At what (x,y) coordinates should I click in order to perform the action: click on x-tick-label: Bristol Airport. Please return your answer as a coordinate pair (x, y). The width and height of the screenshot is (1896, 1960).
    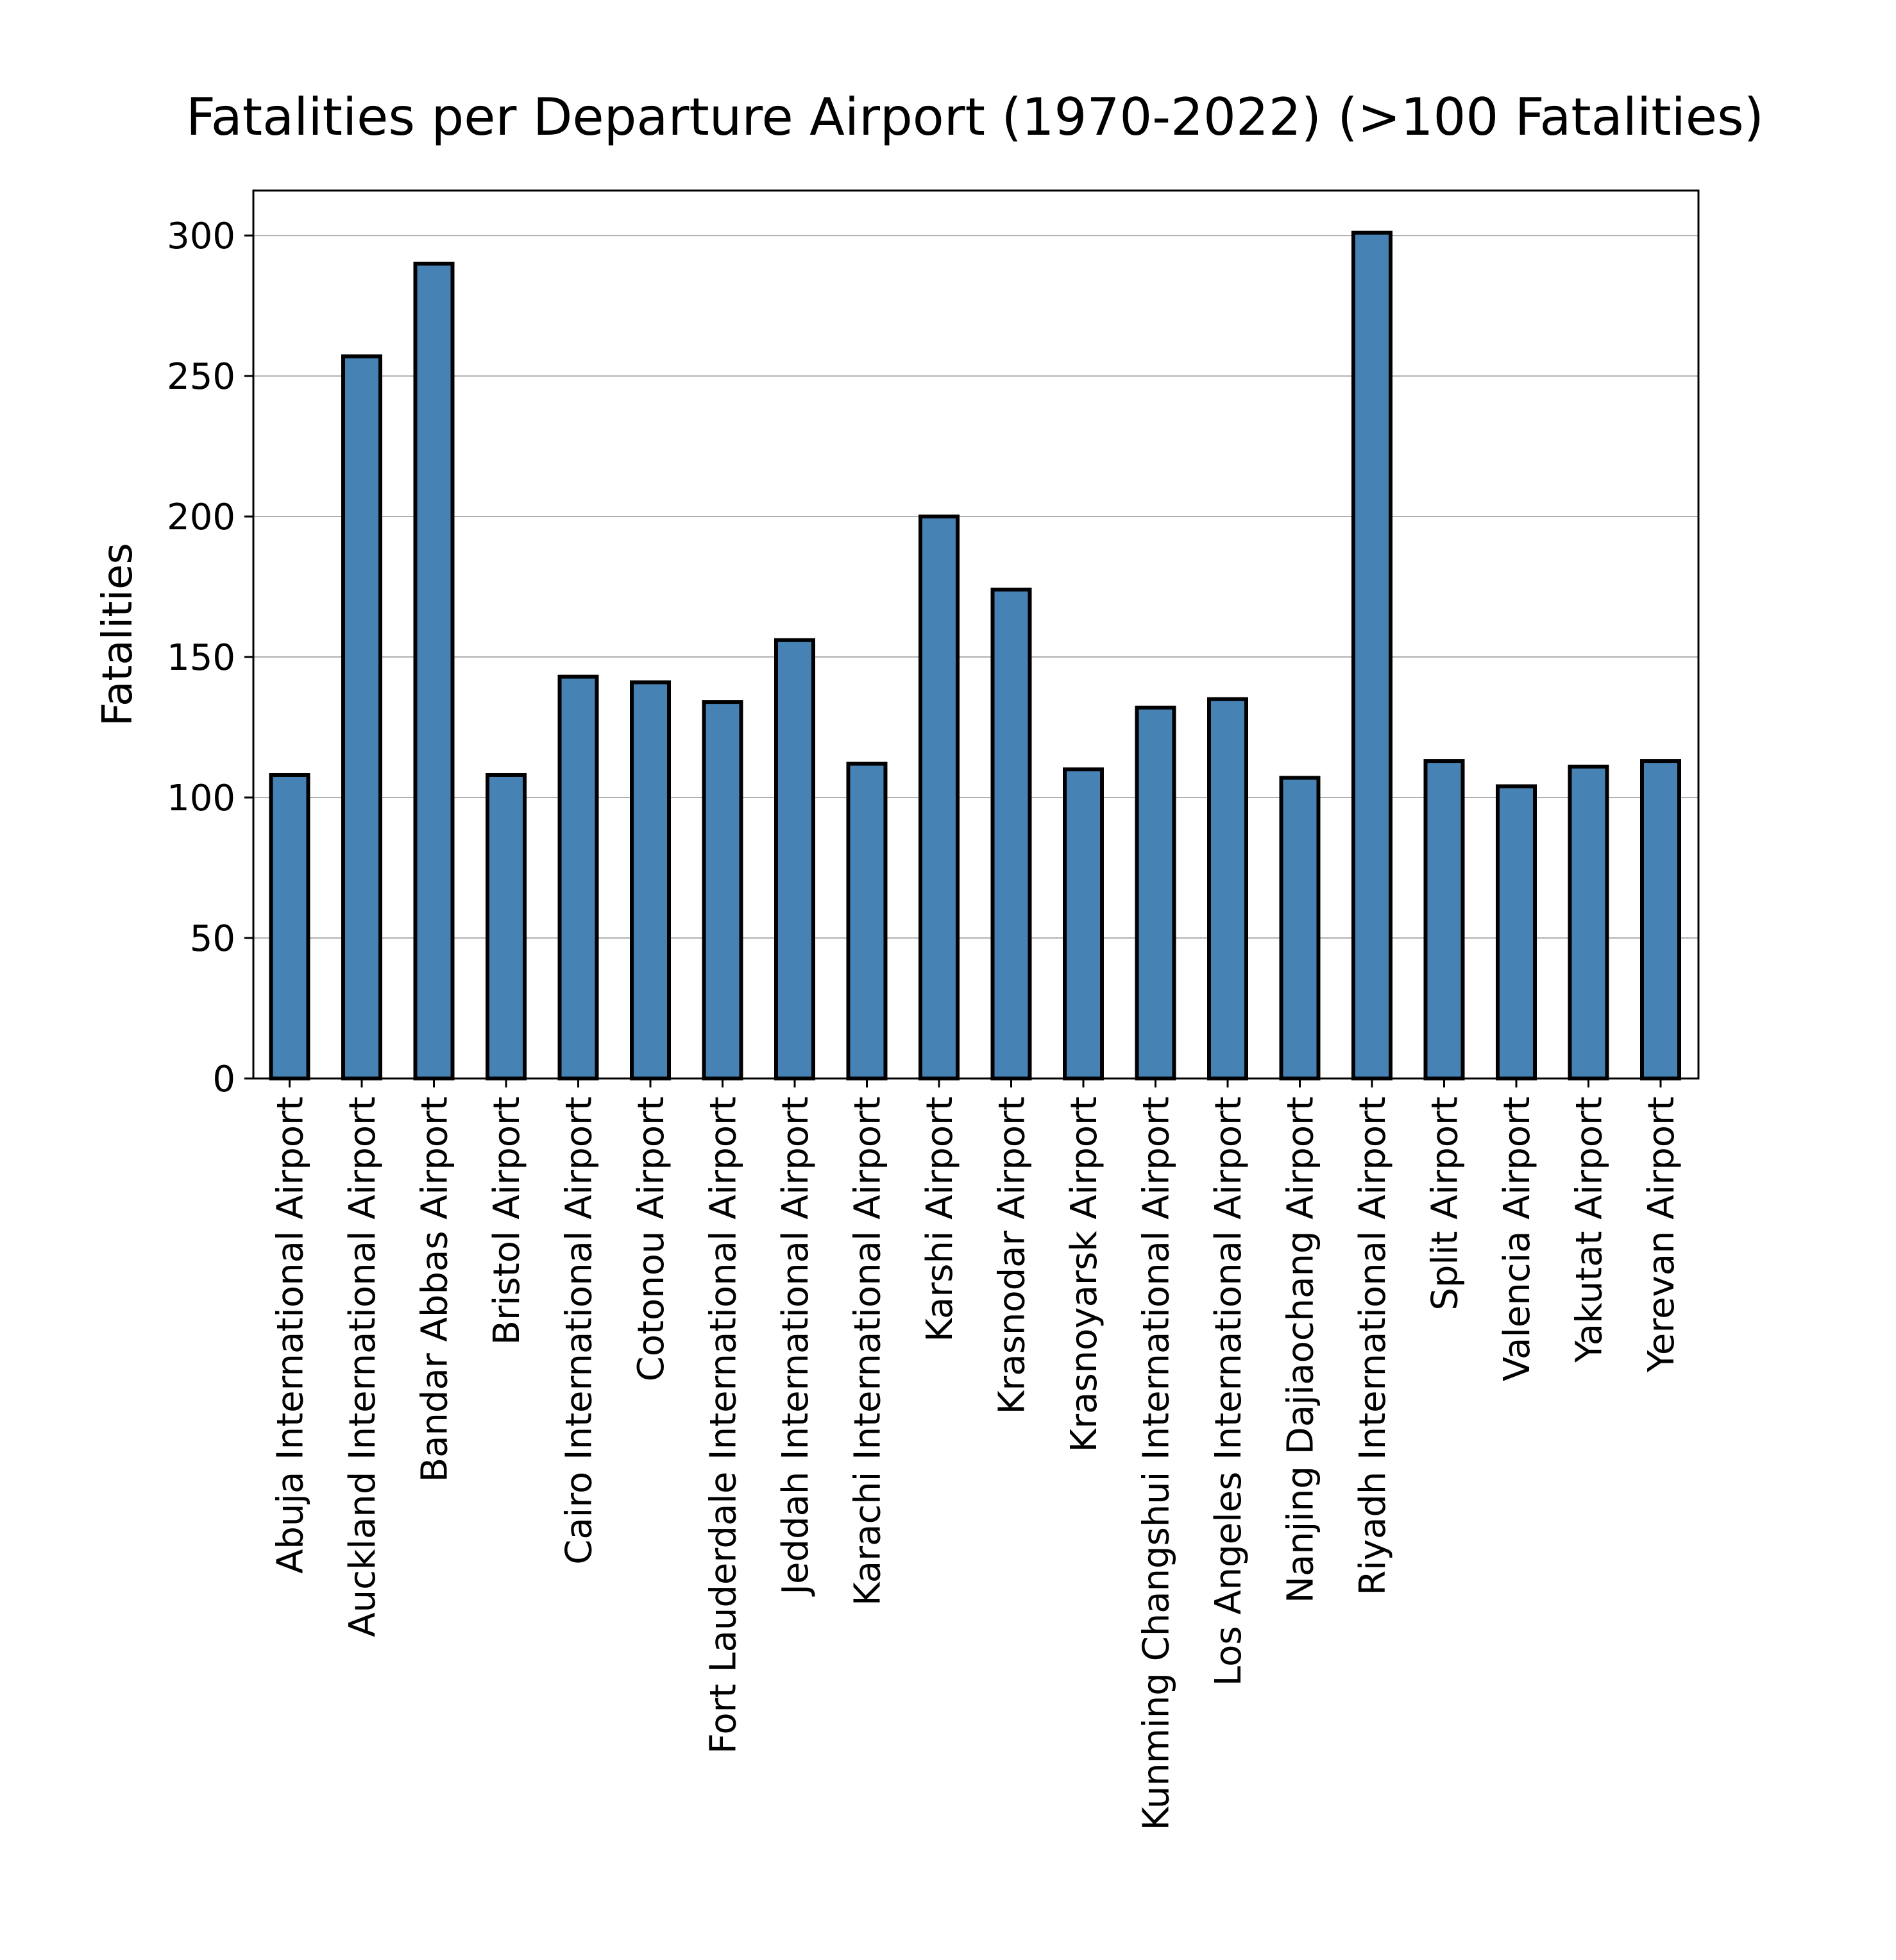
    Looking at the image, I should click on (507, 1220).